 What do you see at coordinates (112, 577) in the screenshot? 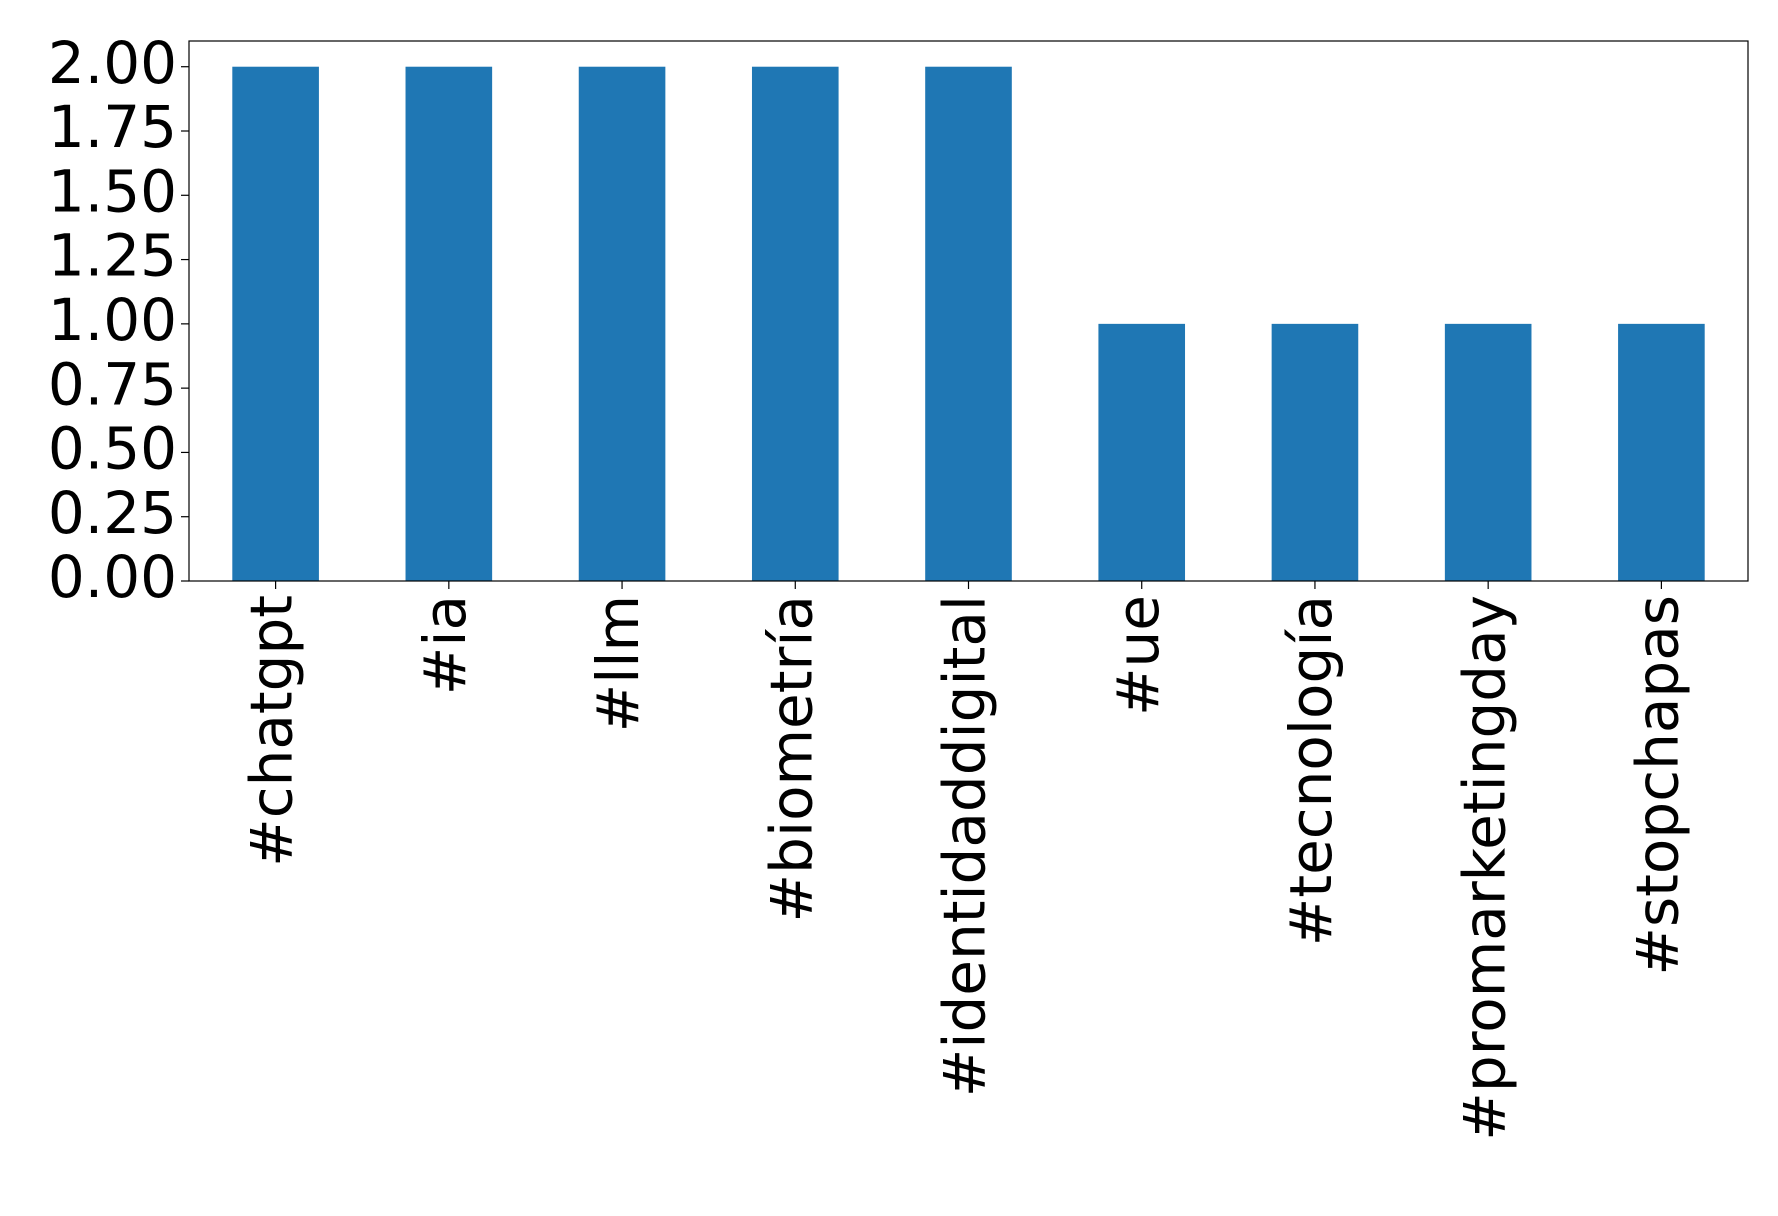
I see `y-tick-label: 0.00` at bounding box center [112, 577].